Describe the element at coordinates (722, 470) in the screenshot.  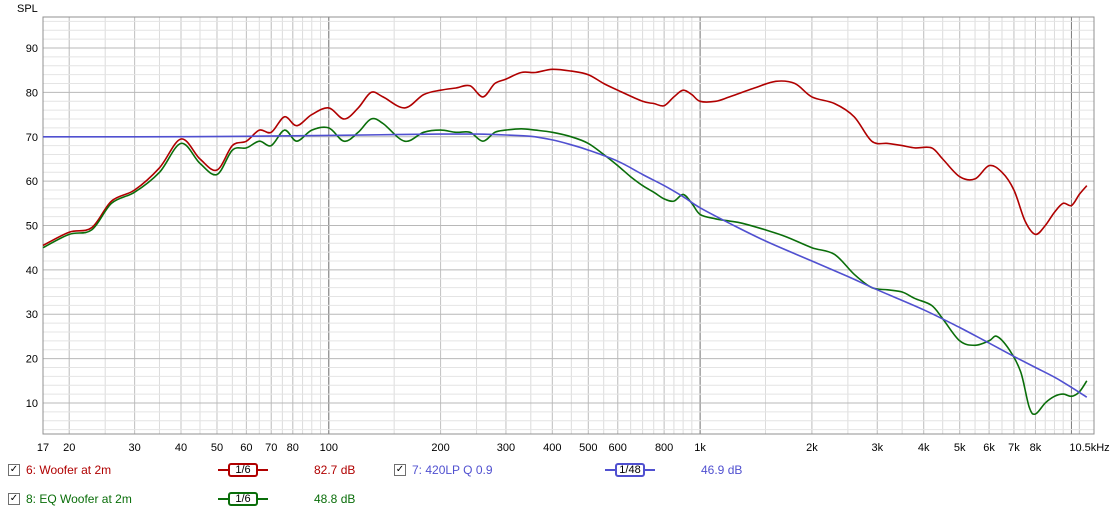
I see `legend-value: 46.9 dB` at that location.